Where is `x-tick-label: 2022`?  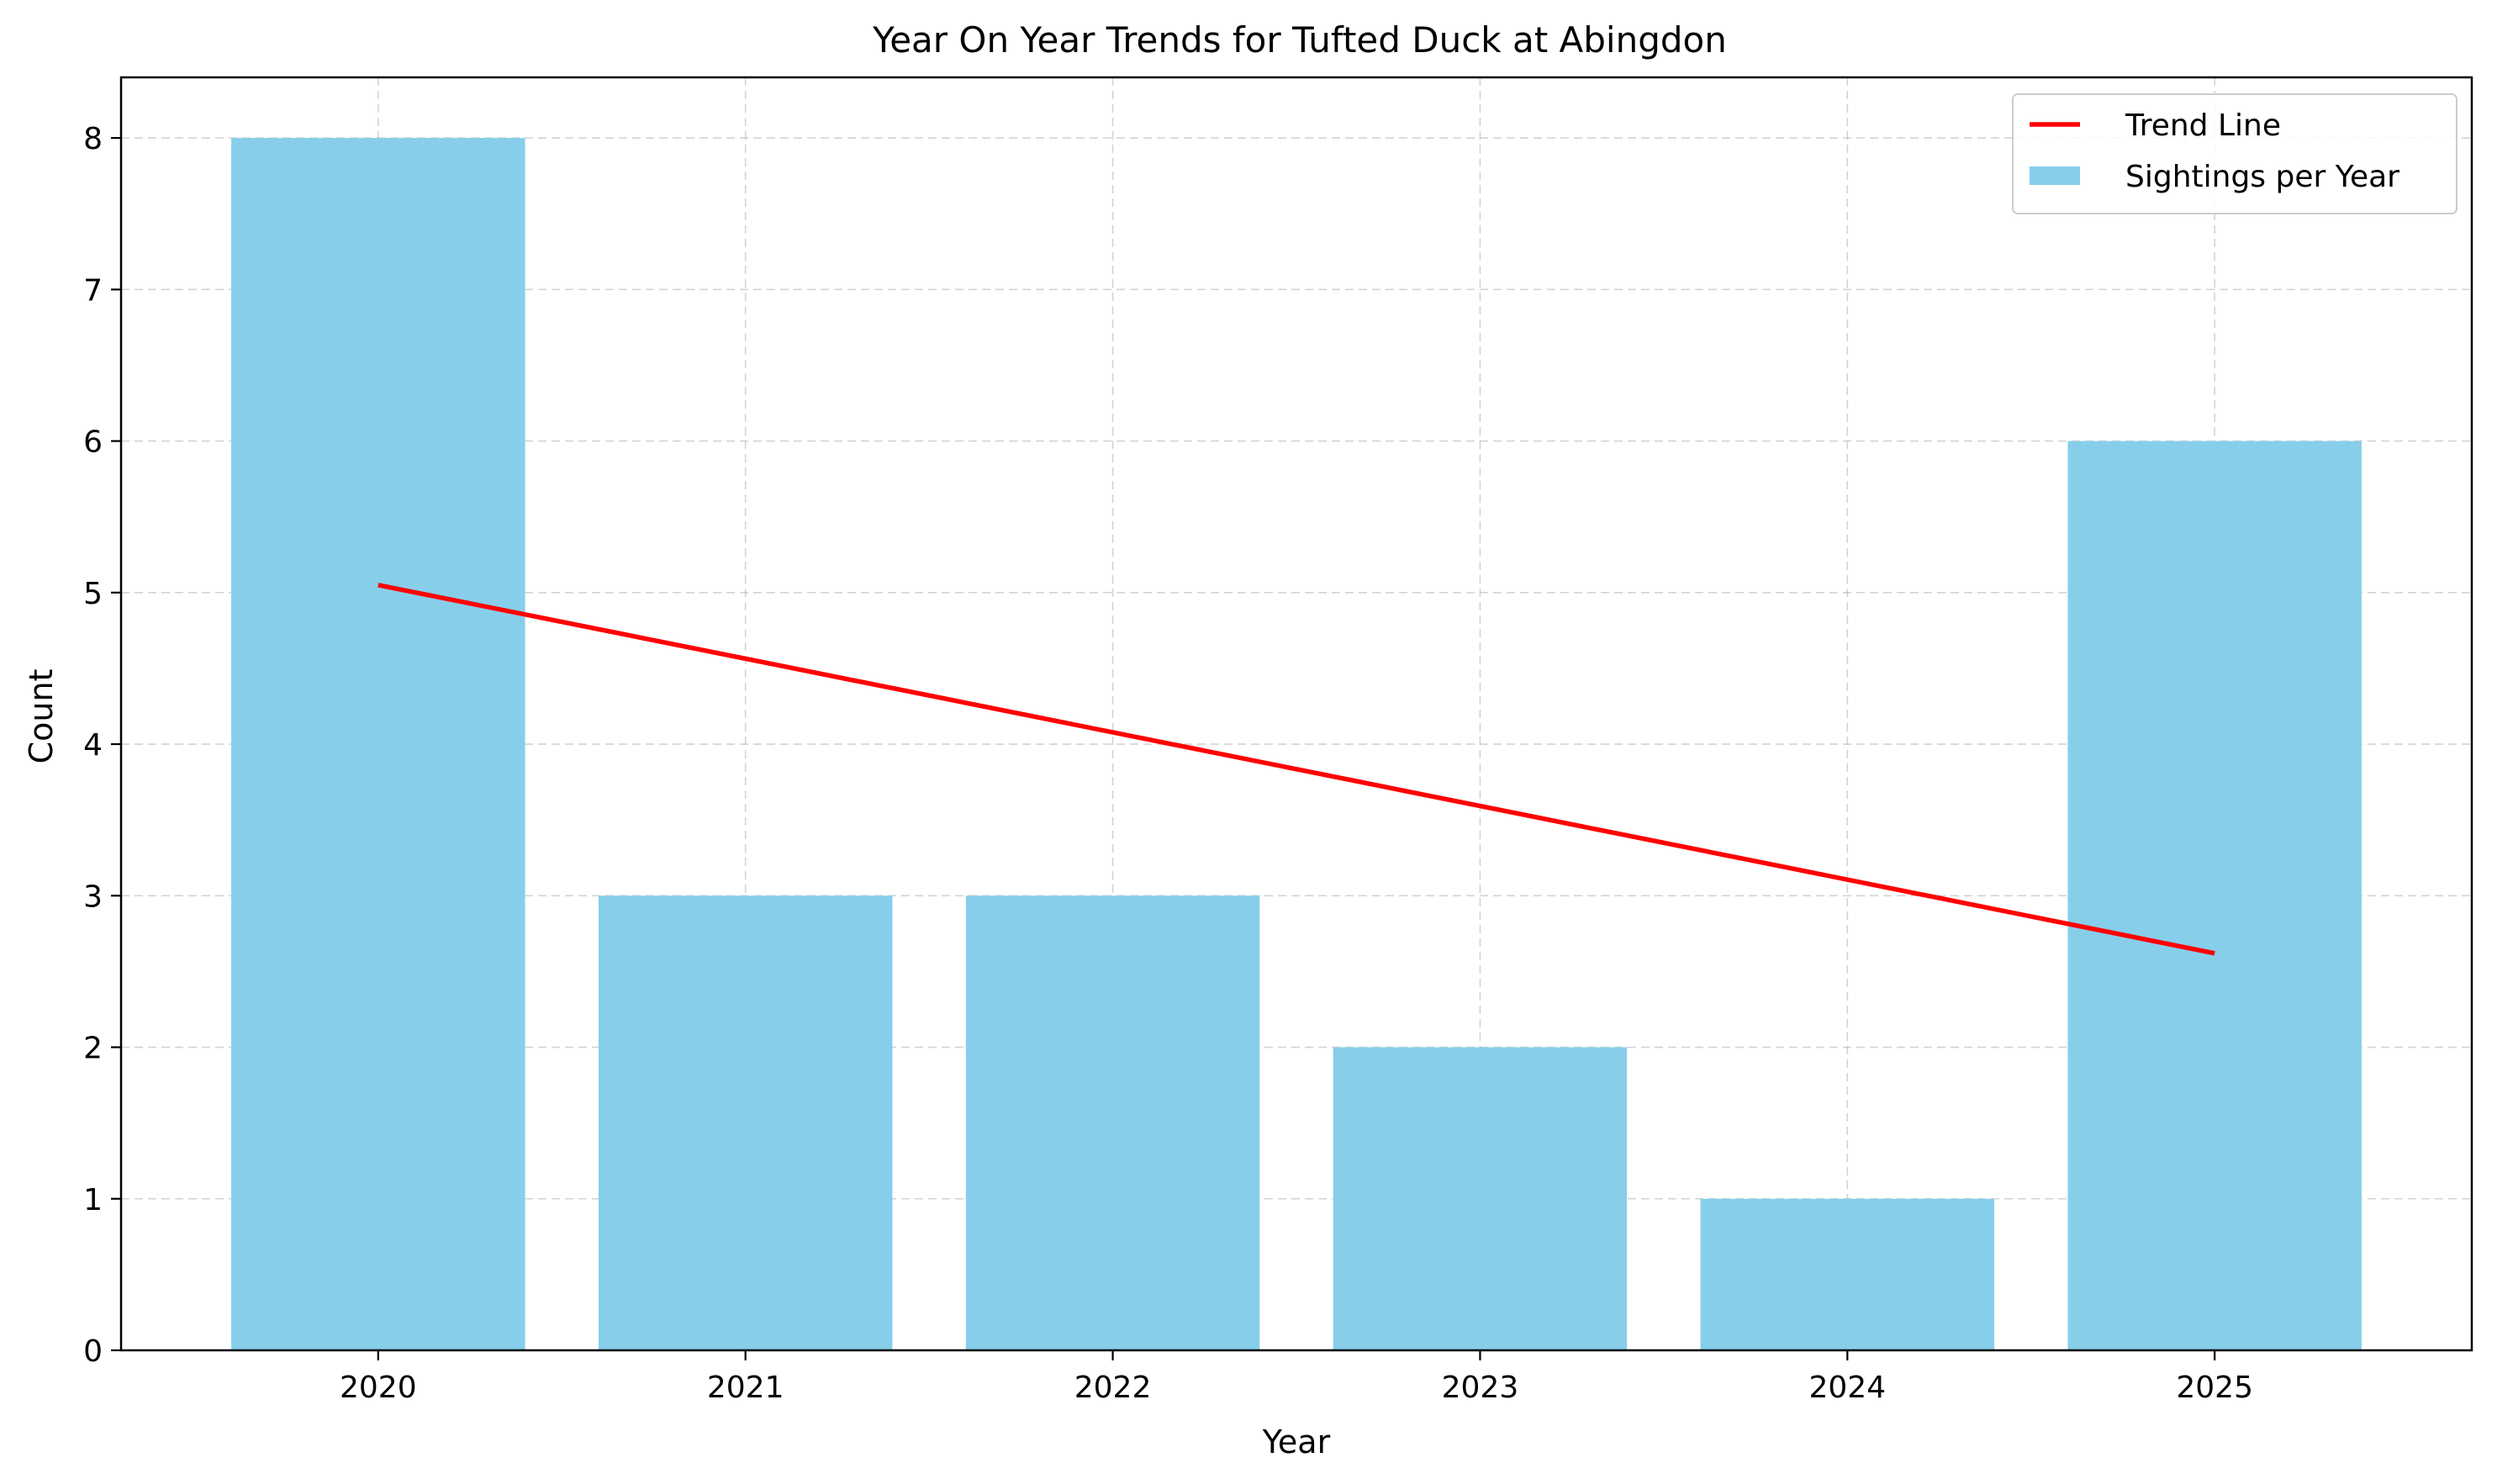
x-tick-label: 2022 is located at coordinates (1113, 1387).